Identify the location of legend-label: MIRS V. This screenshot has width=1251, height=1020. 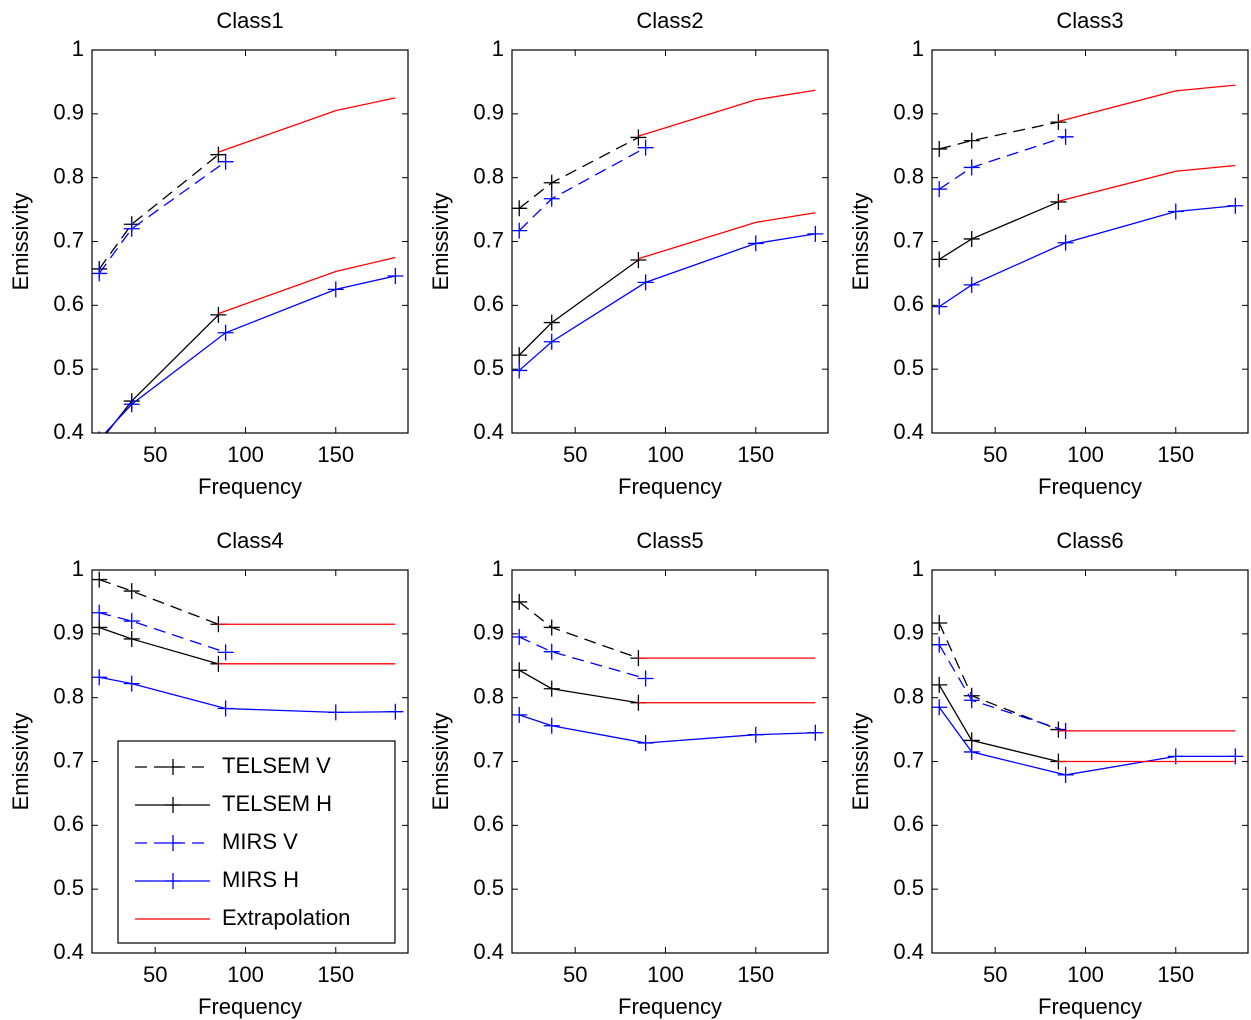
(260, 841).